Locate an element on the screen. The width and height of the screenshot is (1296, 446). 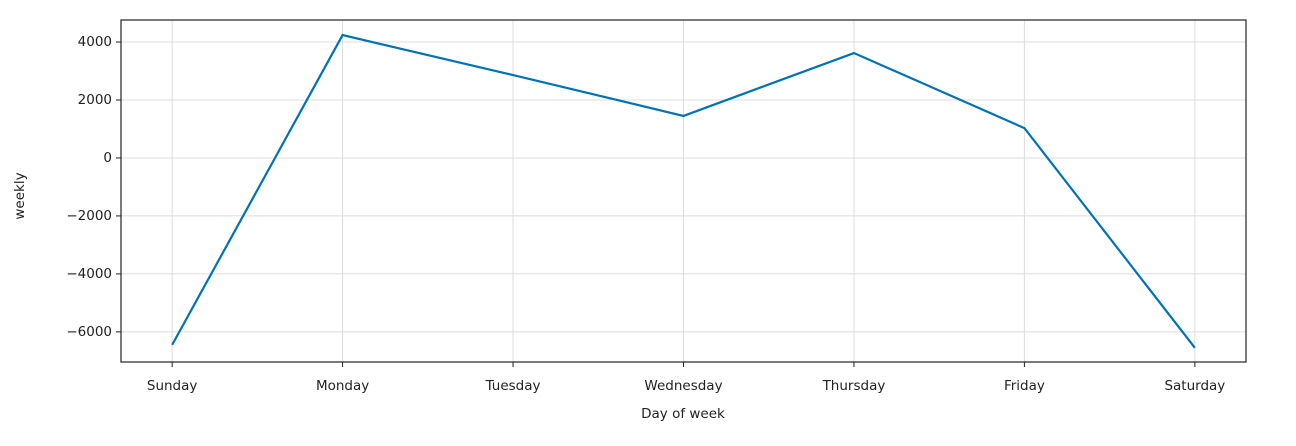
x-tick-label: Saturday is located at coordinates (1194, 386).